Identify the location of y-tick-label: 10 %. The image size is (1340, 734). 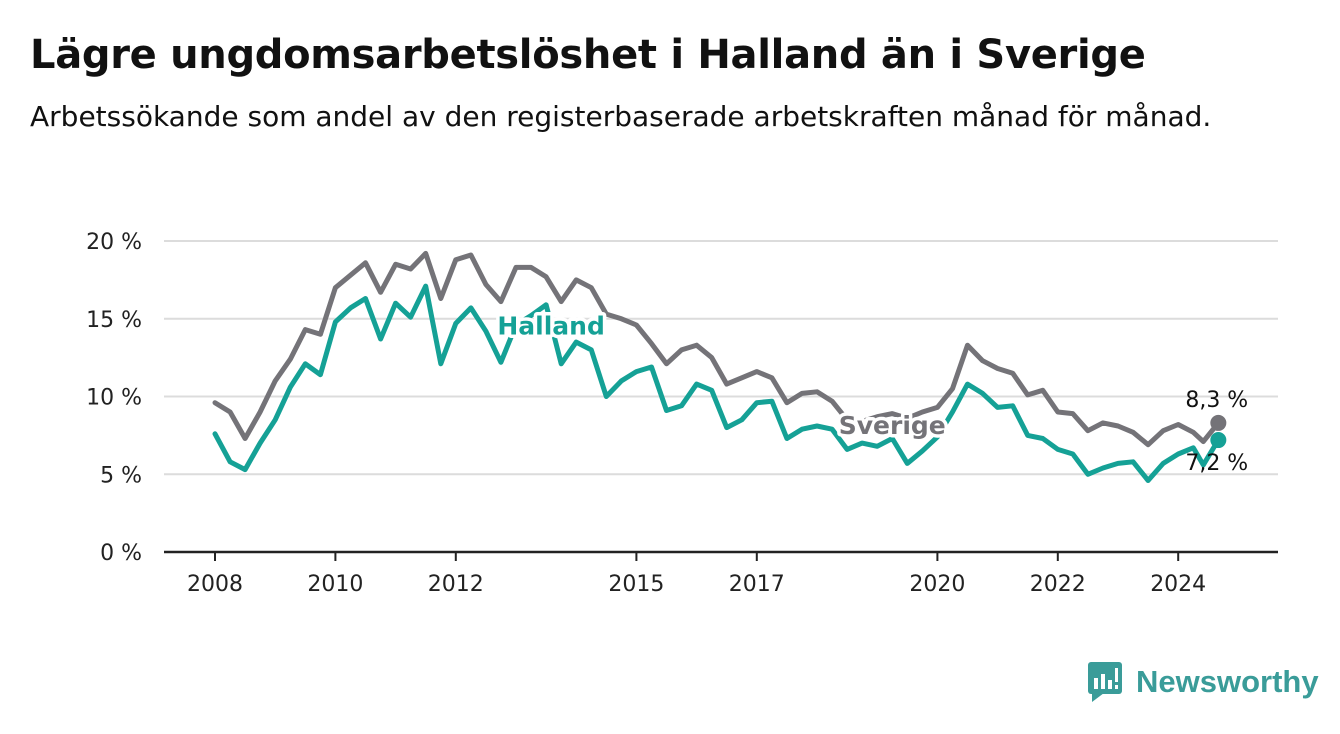
(114, 398).